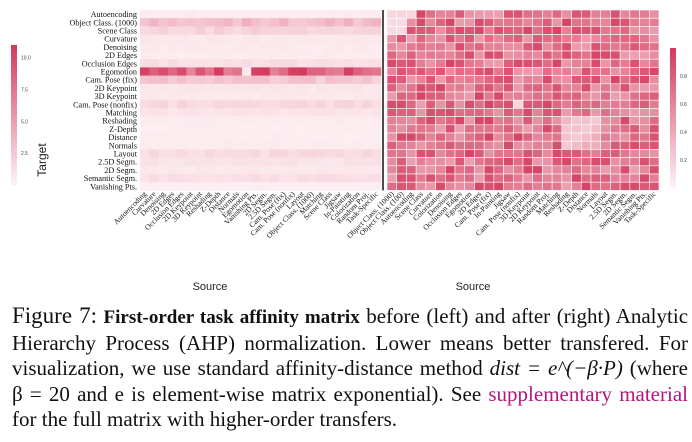 The height and width of the screenshot is (442, 692). What do you see at coordinates (119, 121) in the screenshot?
I see `row-label: Reshading` at bounding box center [119, 121].